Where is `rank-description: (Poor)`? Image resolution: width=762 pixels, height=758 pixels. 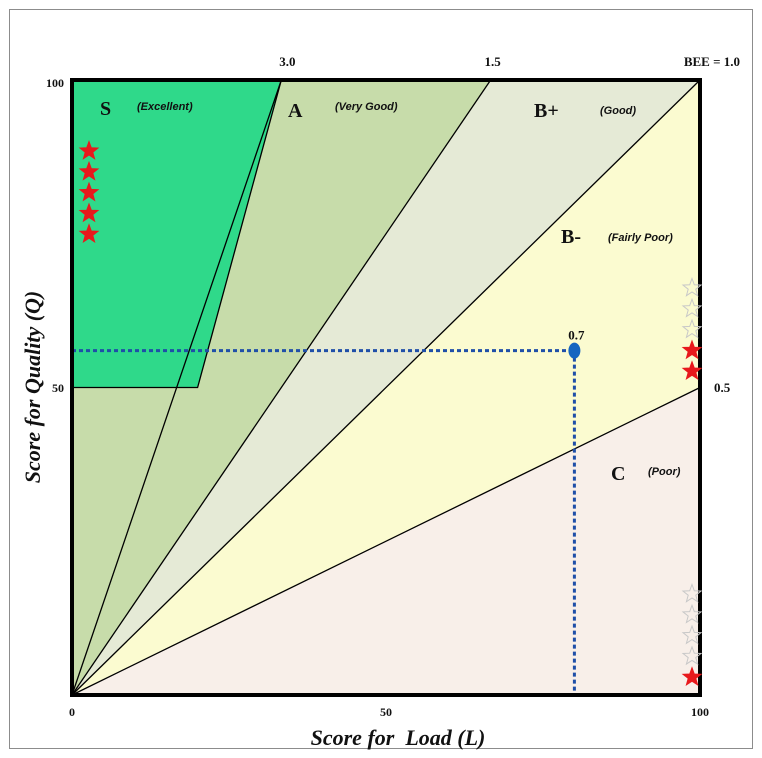
rank-description: (Poor) is located at coordinates (664, 472).